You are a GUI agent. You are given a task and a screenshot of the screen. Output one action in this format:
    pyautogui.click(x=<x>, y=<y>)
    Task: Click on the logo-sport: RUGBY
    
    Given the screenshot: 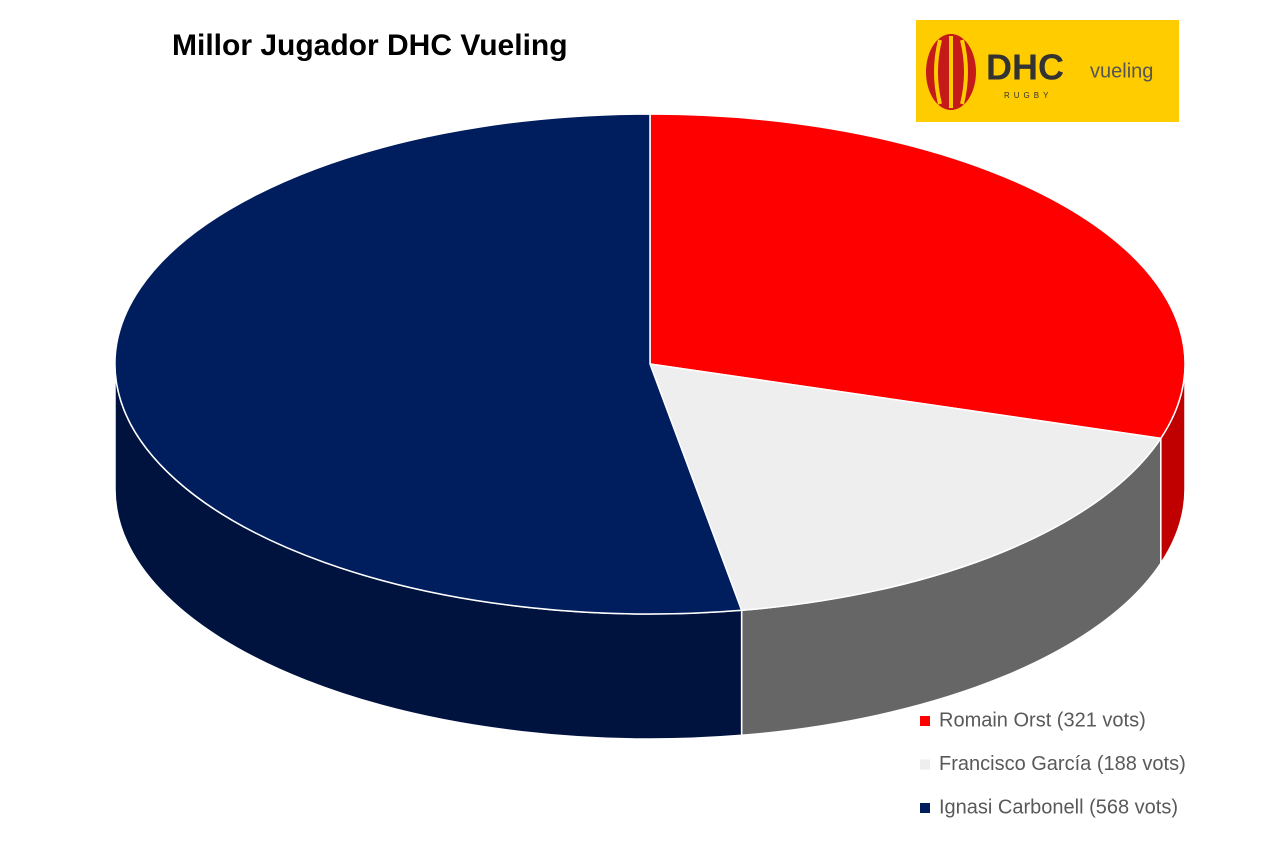 What is the action you would take?
    pyautogui.click(x=1028, y=95)
    